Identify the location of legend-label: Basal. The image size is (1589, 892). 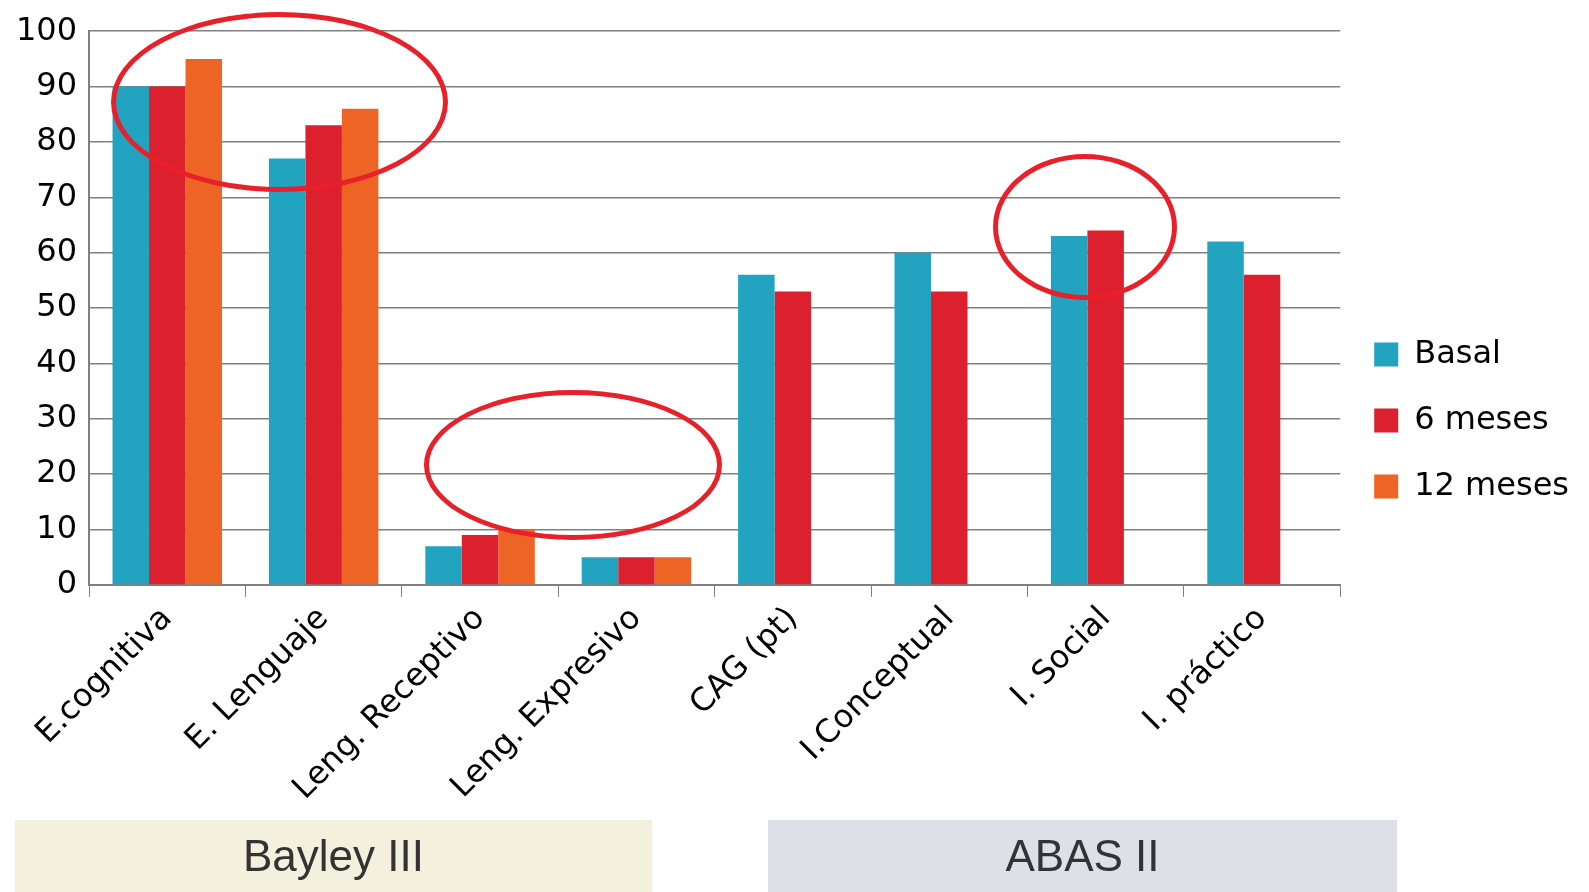
(1457, 351).